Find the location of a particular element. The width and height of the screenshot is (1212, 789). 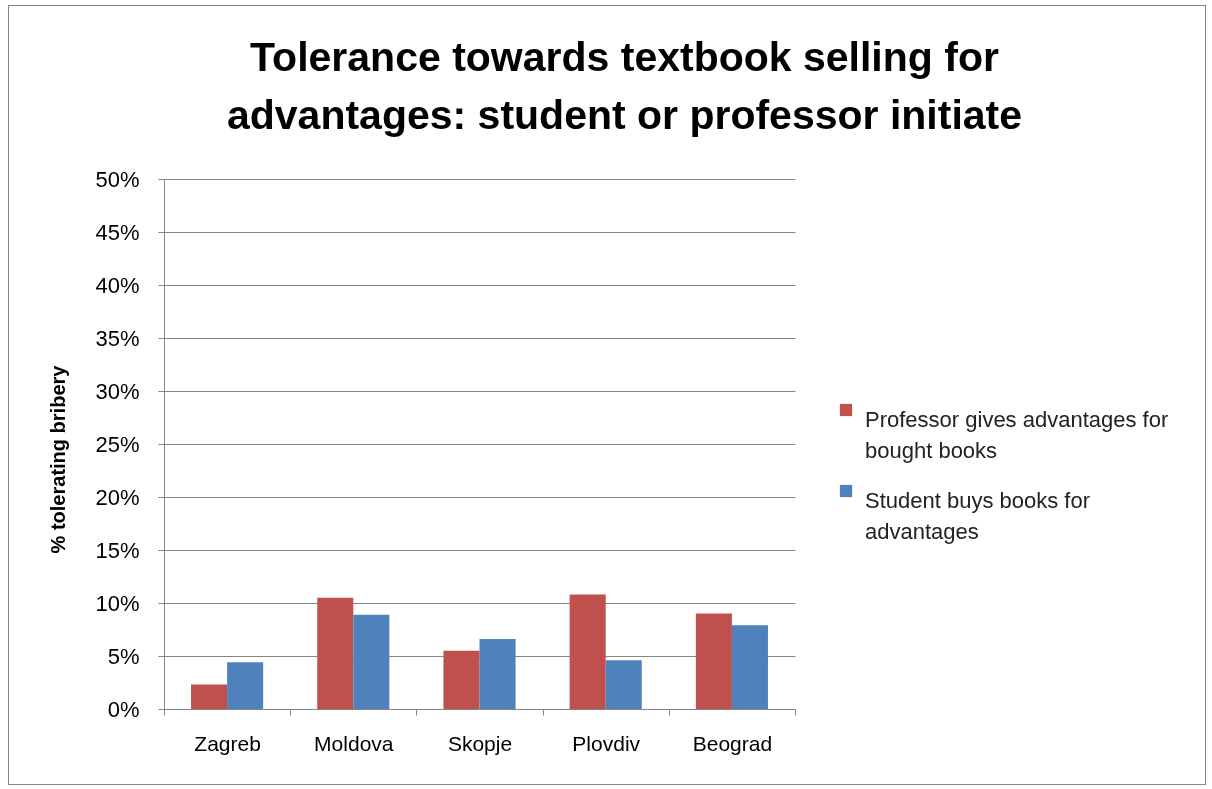

y-axis-title: % tolerating bribery is located at coordinates (57, 459).